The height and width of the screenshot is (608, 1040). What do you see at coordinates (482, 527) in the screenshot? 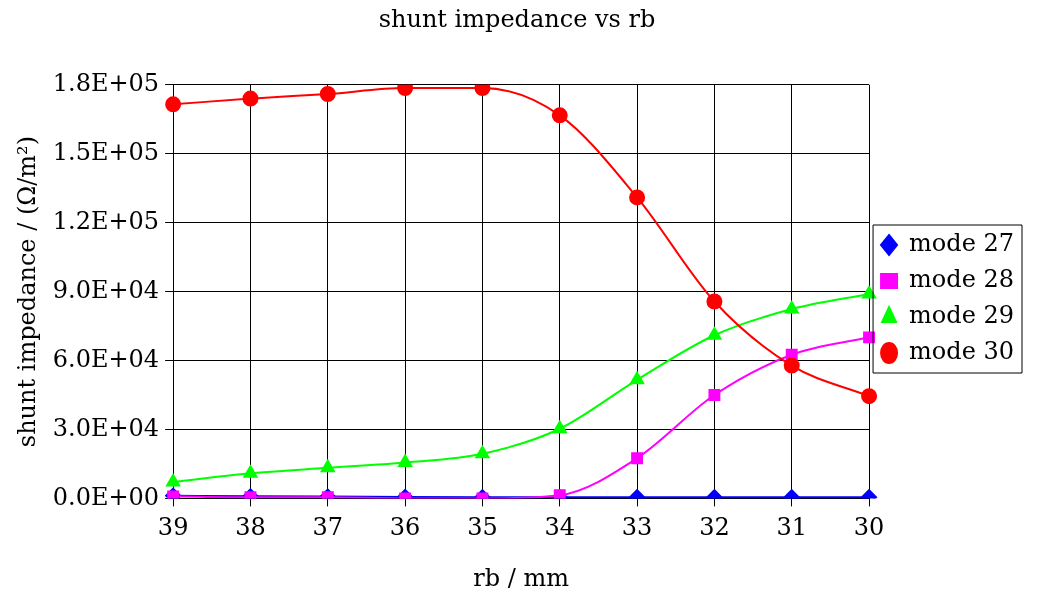
I see `x-tick-label: 35` at bounding box center [482, 527].